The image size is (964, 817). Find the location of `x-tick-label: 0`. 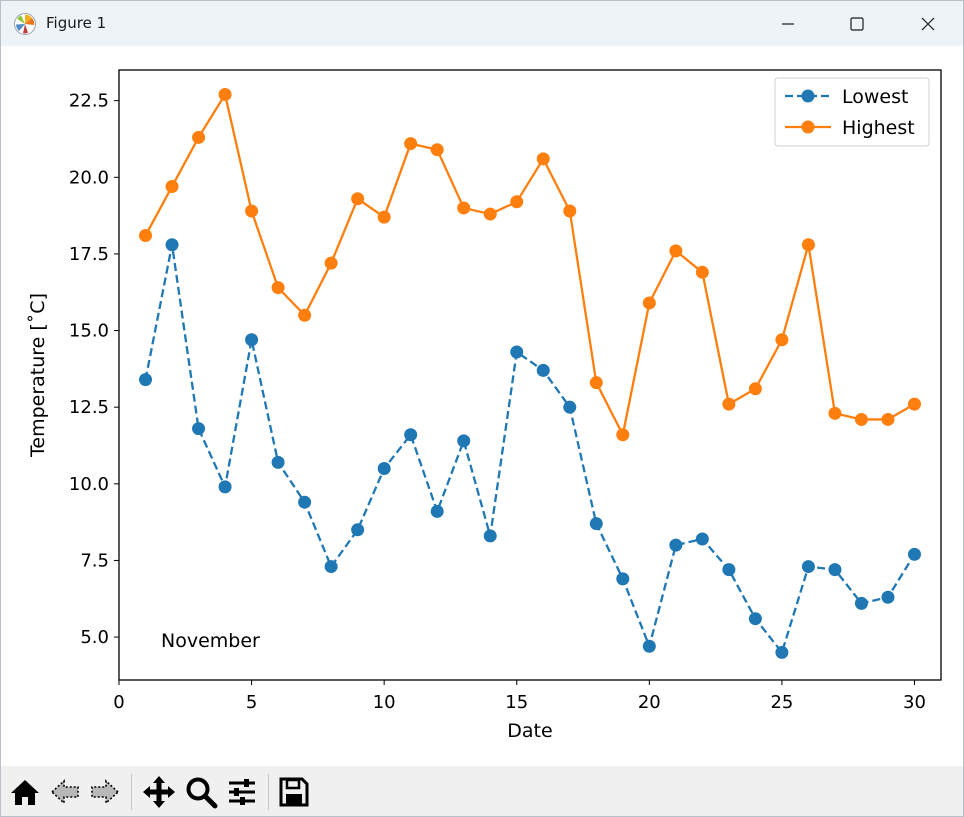

x-tick-label: 0 is located at coordinates (118, 702).